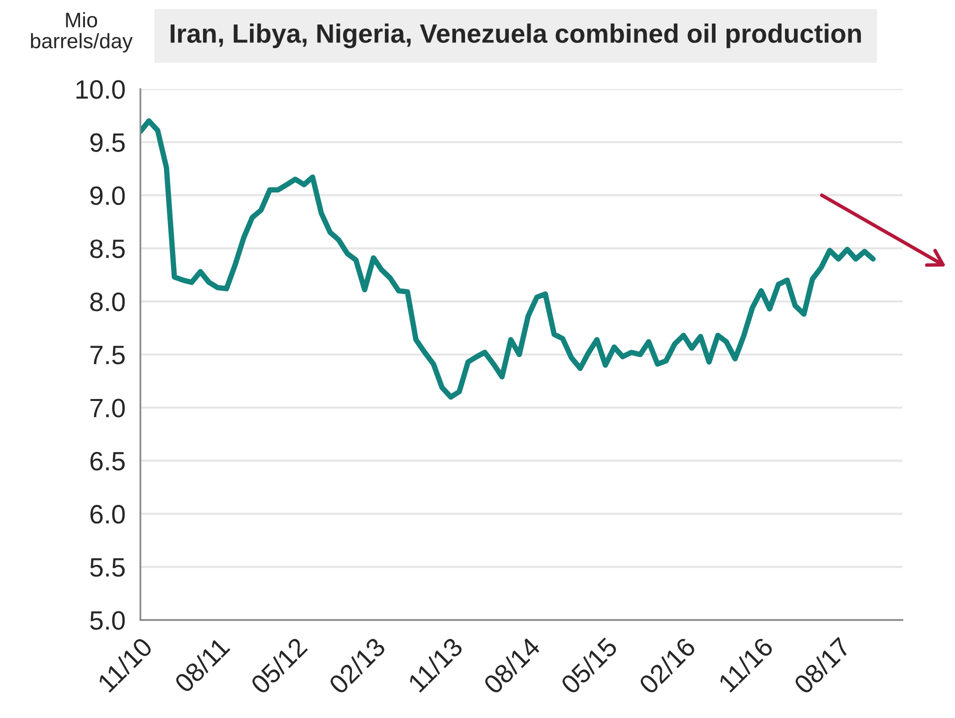 Image resolution: width=955 pixels, height=718 pixels. What do you see at coordinates (107, 355) in the screenshot?
I see `y-tick-label: 7.5` at bounding box center [107, 355].